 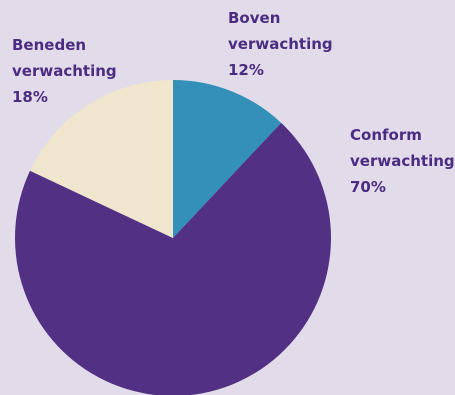 I want to click on slice-label-conform-line2: verwachting, so click(x=402, y=161).